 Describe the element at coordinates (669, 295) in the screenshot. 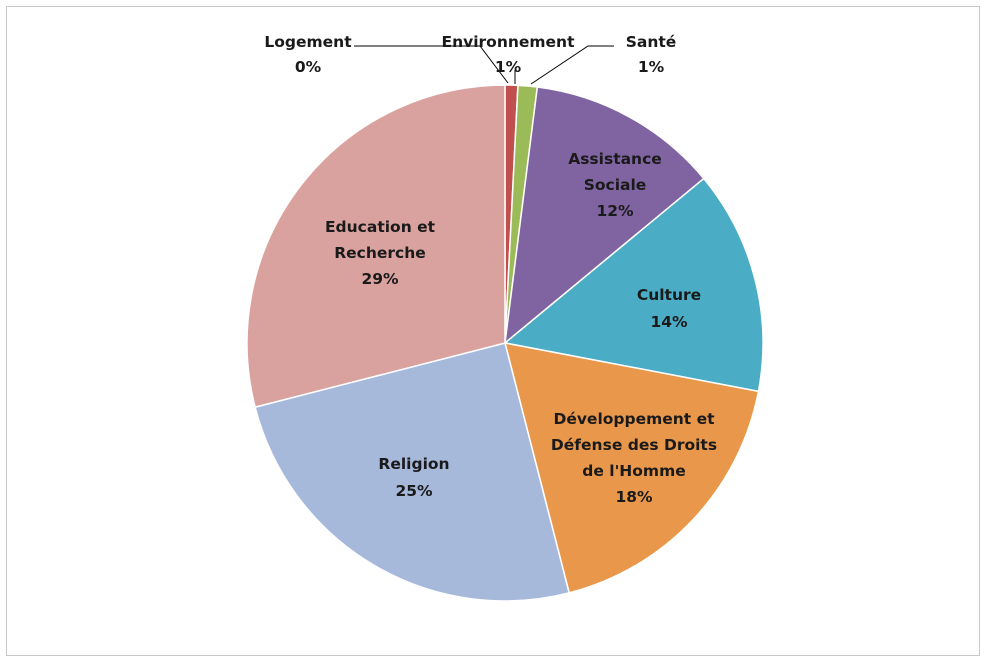

I see `label-culture: Culture` at that location.